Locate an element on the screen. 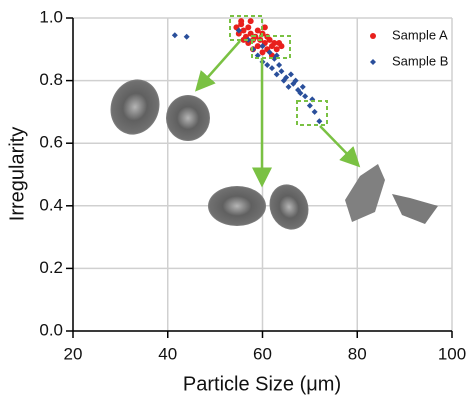 This screenshot has height=404, width=473. legend-label: Sample A is located at coordinates (420, 34).